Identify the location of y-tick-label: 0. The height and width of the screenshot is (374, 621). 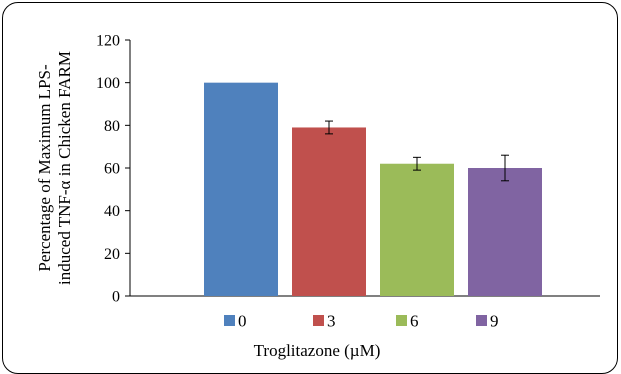
(116, 297).